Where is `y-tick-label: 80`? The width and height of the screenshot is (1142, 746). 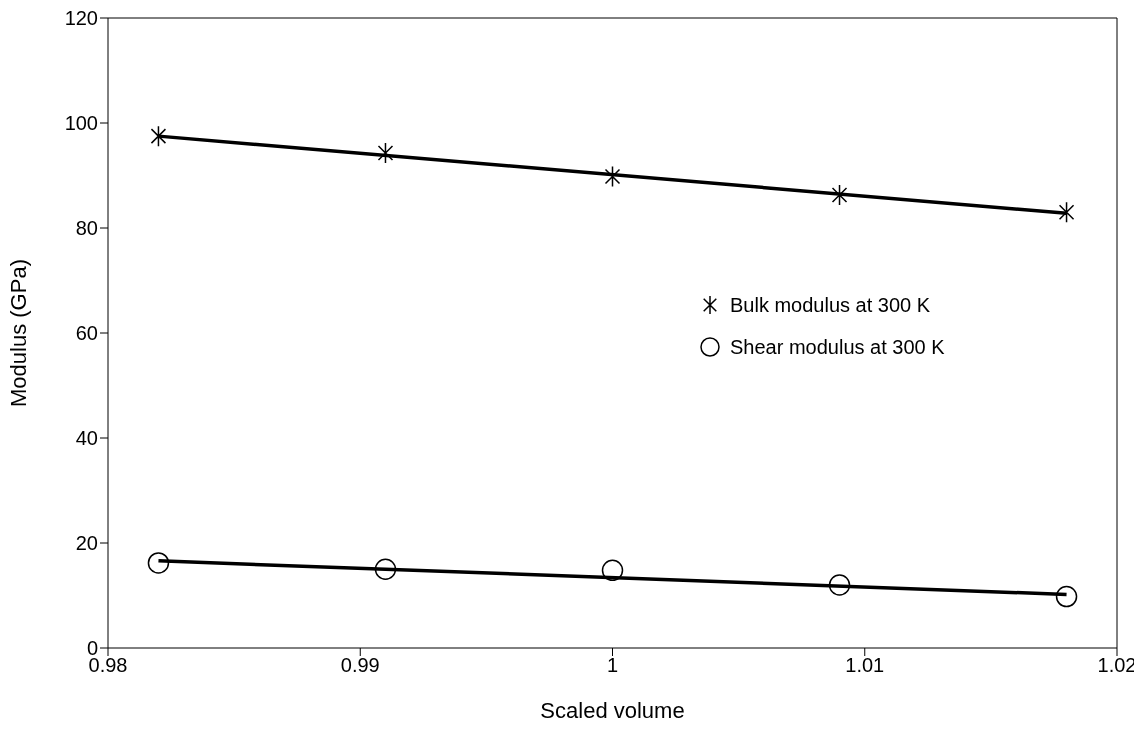
y-tick-label: 80 is located at coordinates (86, 228).